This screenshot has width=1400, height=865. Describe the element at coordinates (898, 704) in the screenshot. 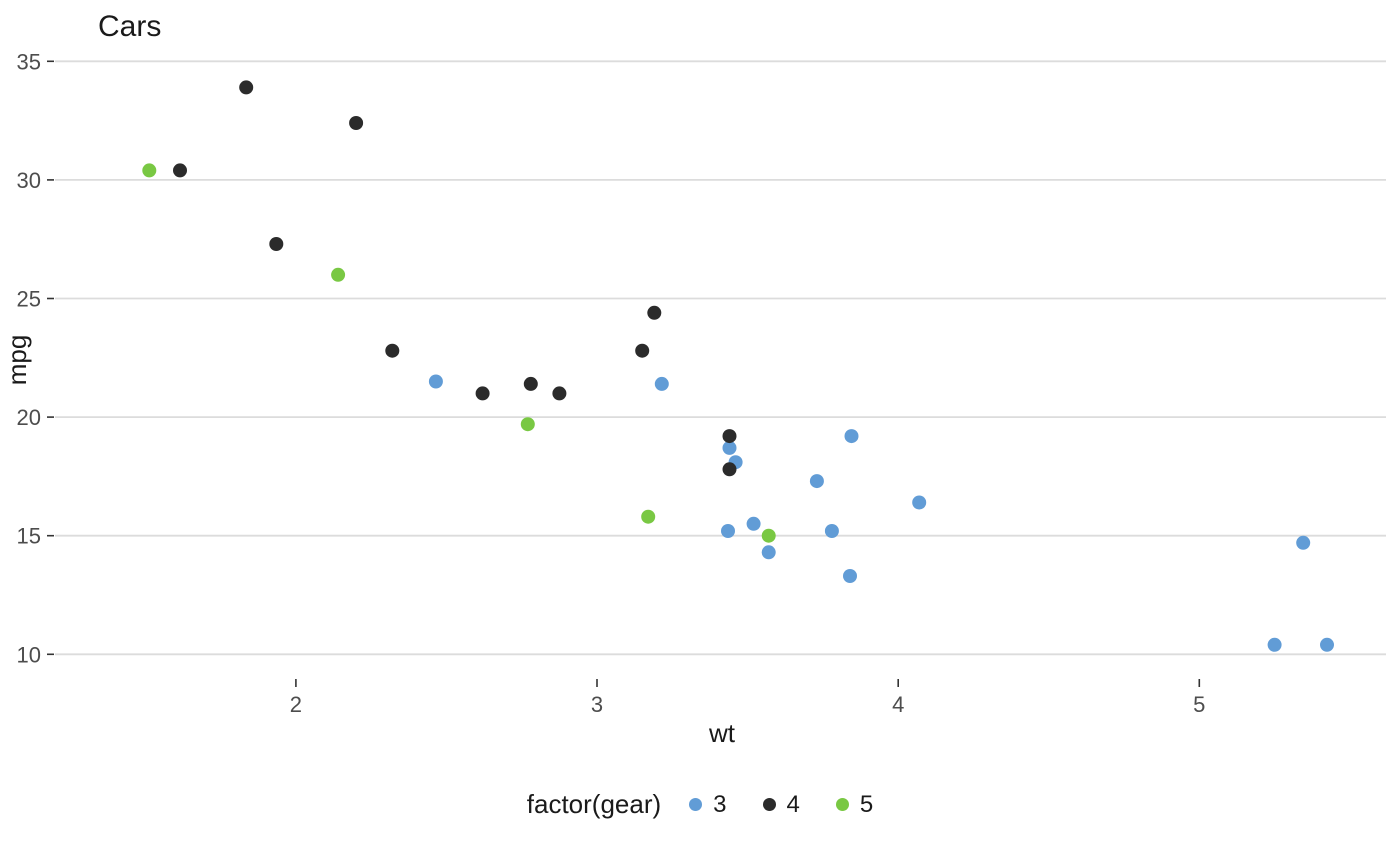

I see `x-tick-label: 4` at that location.